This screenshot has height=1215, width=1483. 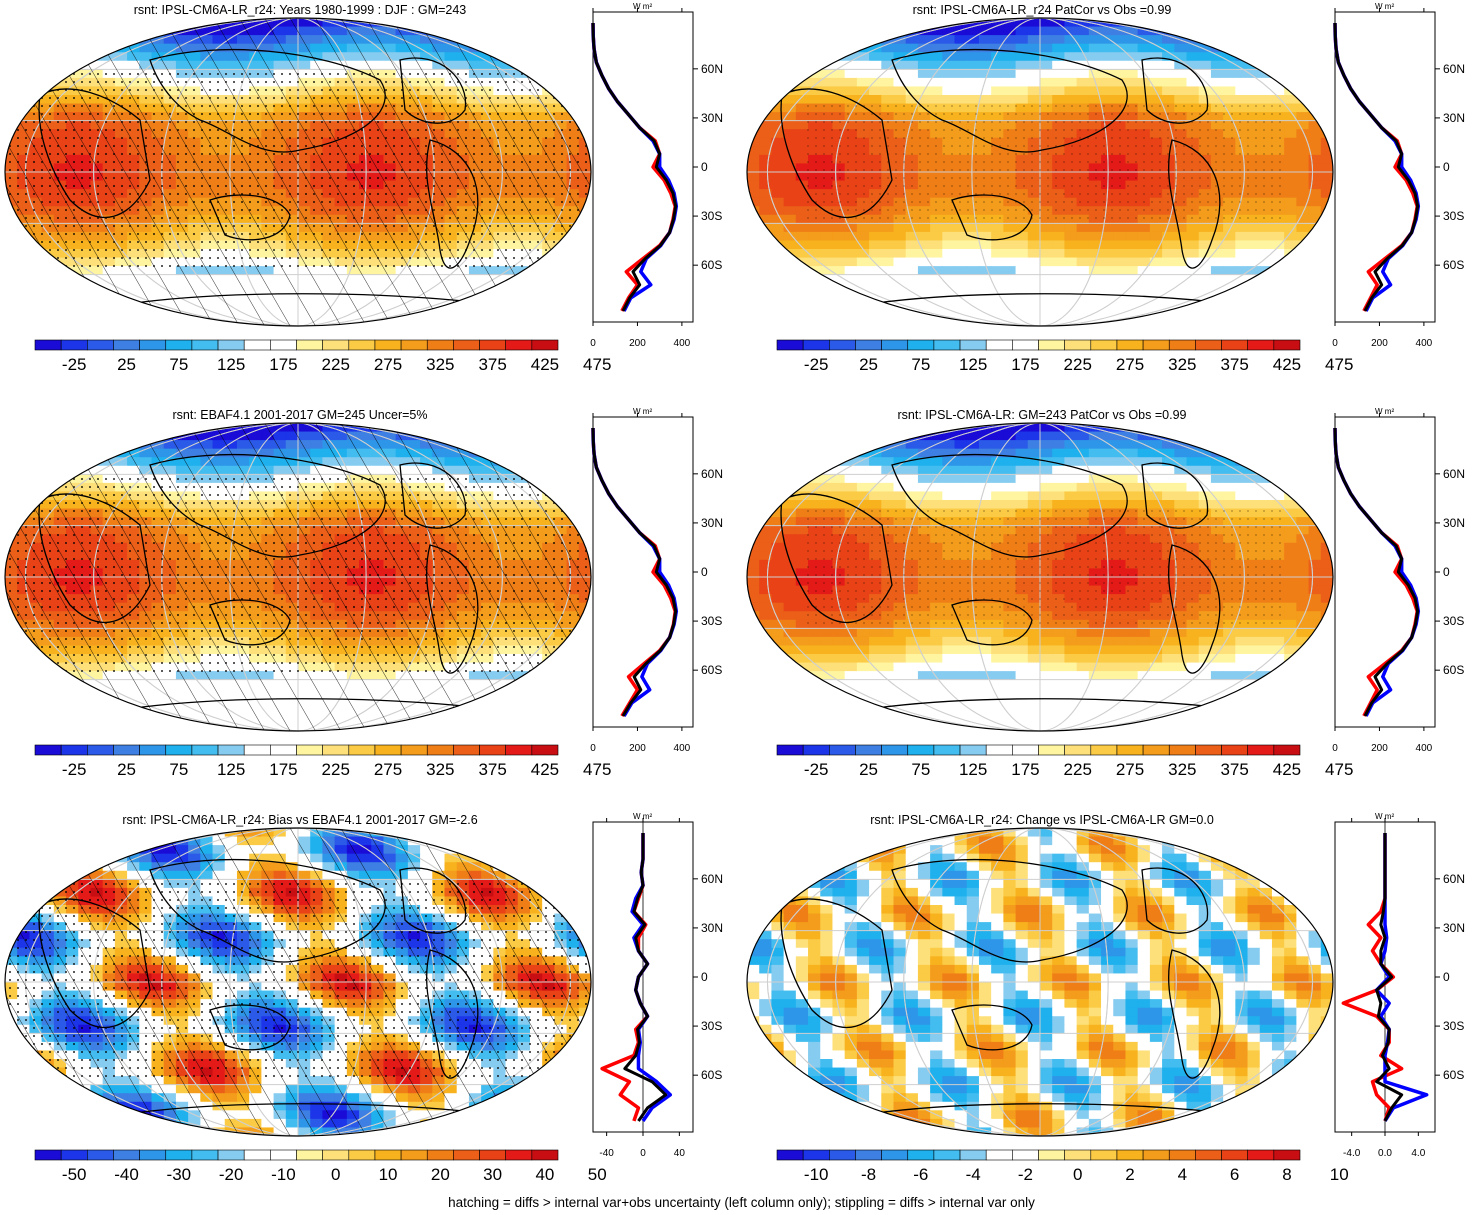 I want to click on colorbar-tick-label: 4, so click(x=1182, y=1174).